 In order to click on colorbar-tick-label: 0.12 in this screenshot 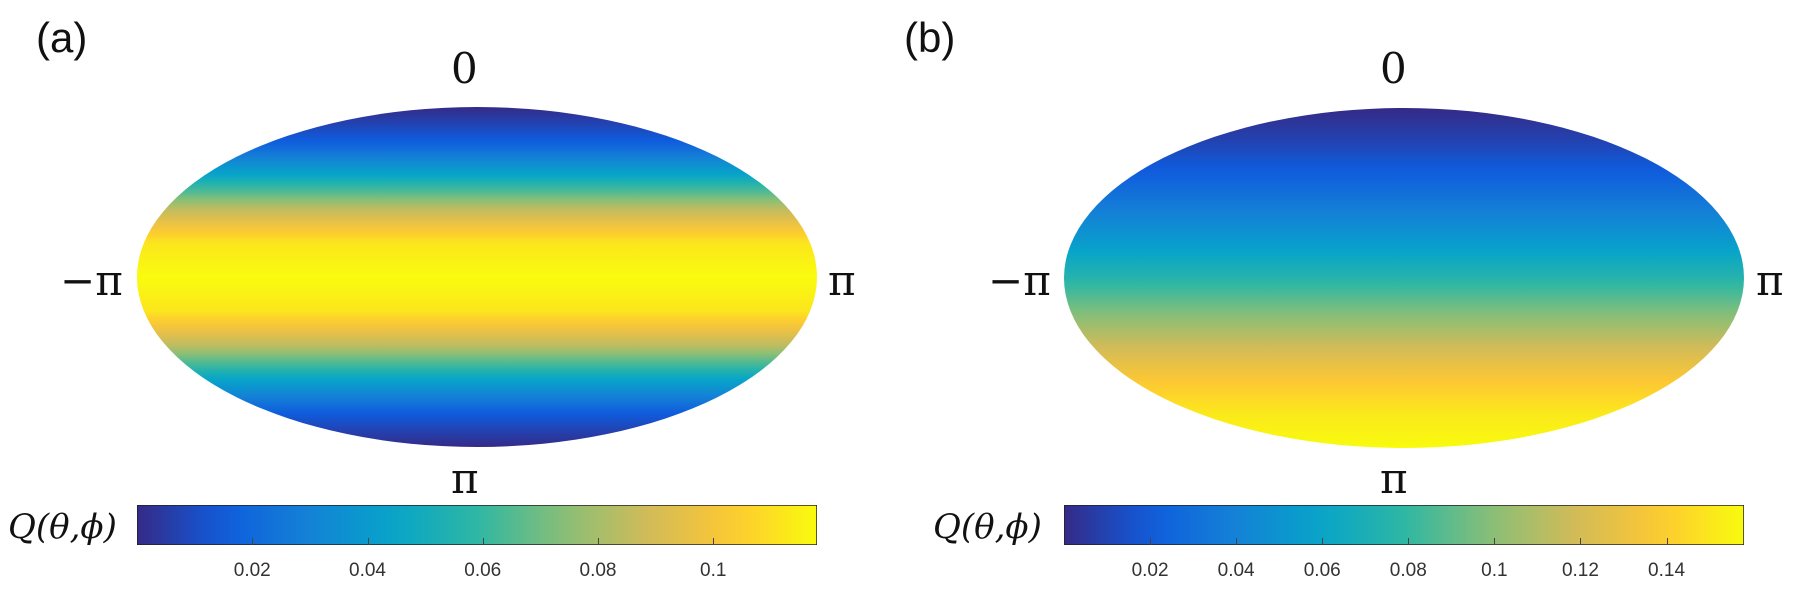, I will do `click(1580, 570)`.